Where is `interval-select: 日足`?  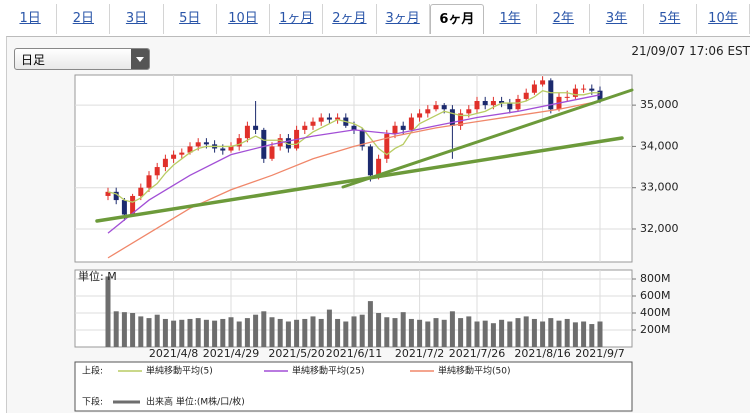
interval-select: 日足 is located at coordinates (82, 59).